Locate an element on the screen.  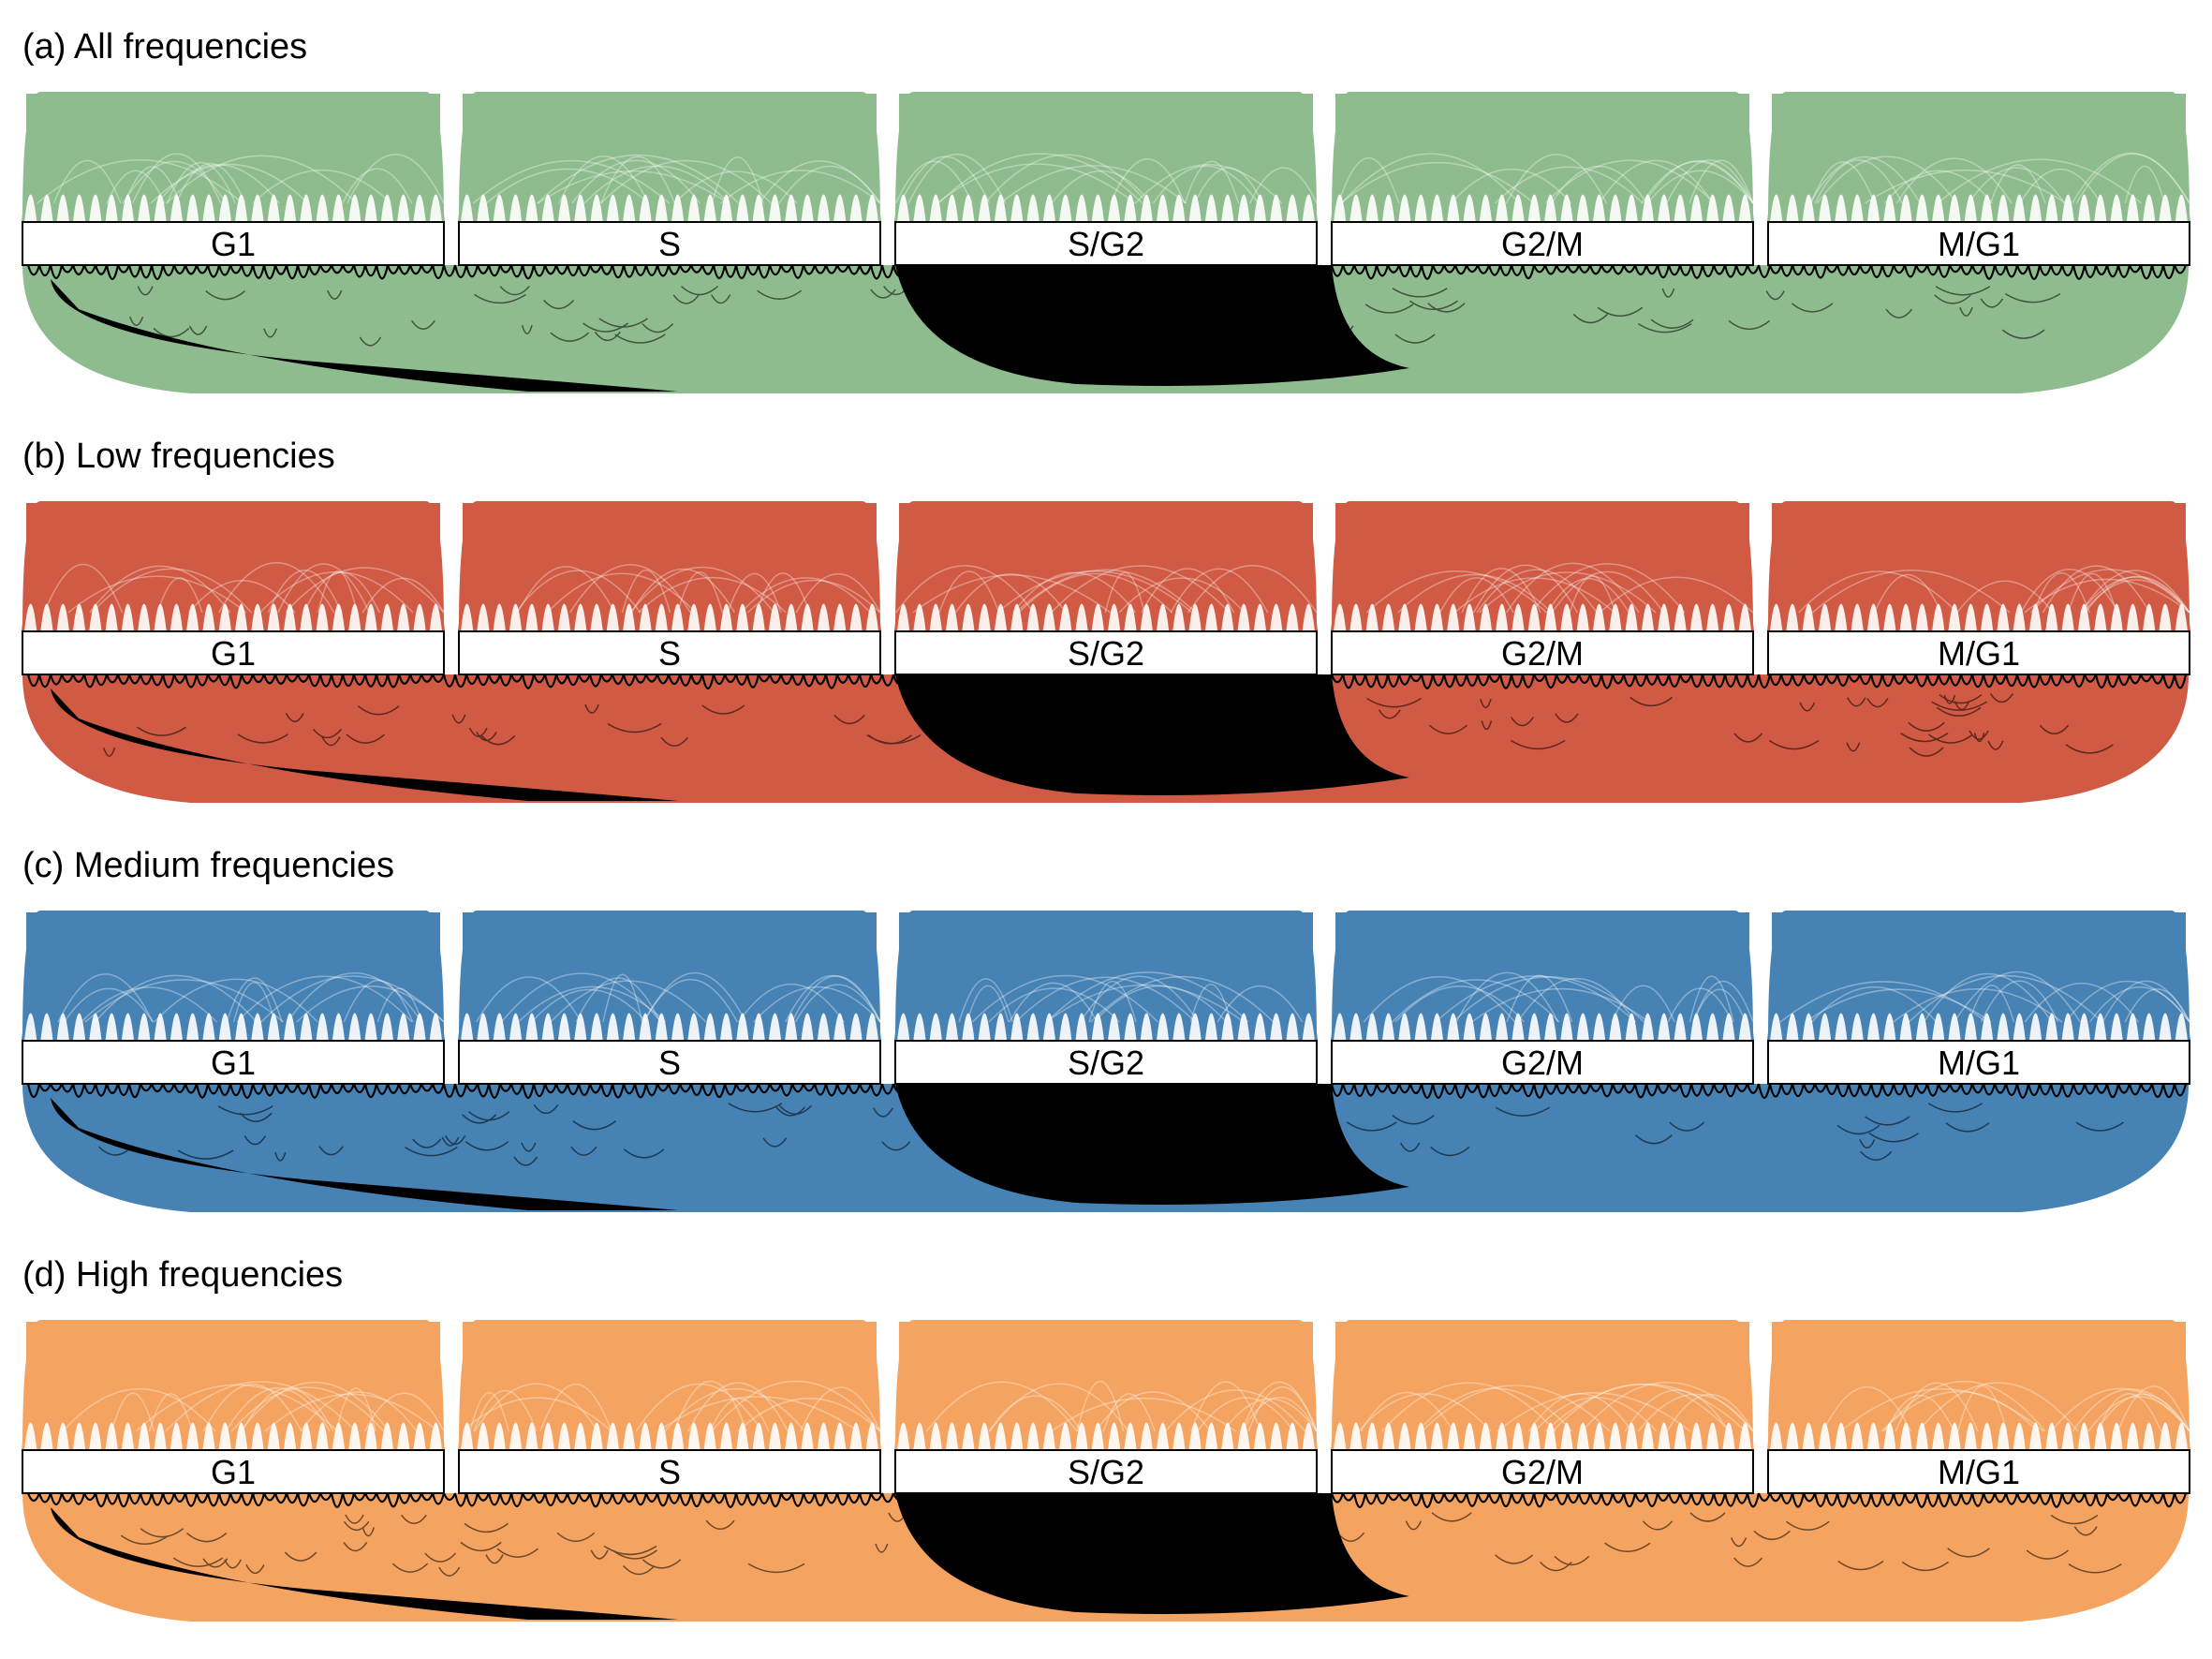
panel-title-d: (d) High frequencies is located at coordinates (183, 1275).